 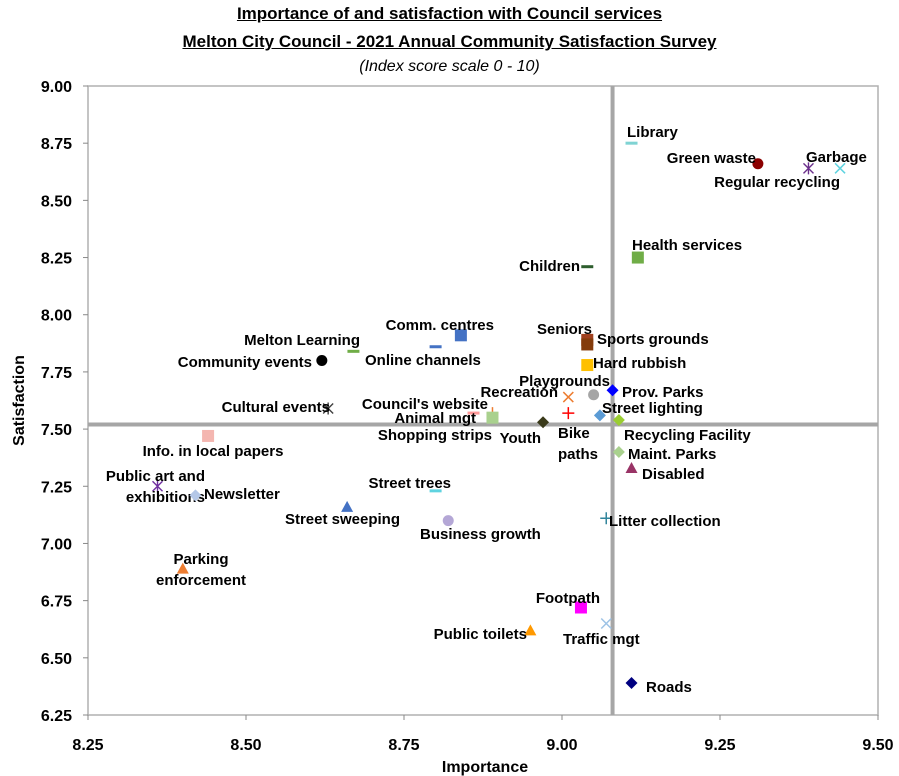 What do you see at coordinates (425, 404) in the screenshot?
I see `point-label-line: Council's website` at bounding box center [425, 404].